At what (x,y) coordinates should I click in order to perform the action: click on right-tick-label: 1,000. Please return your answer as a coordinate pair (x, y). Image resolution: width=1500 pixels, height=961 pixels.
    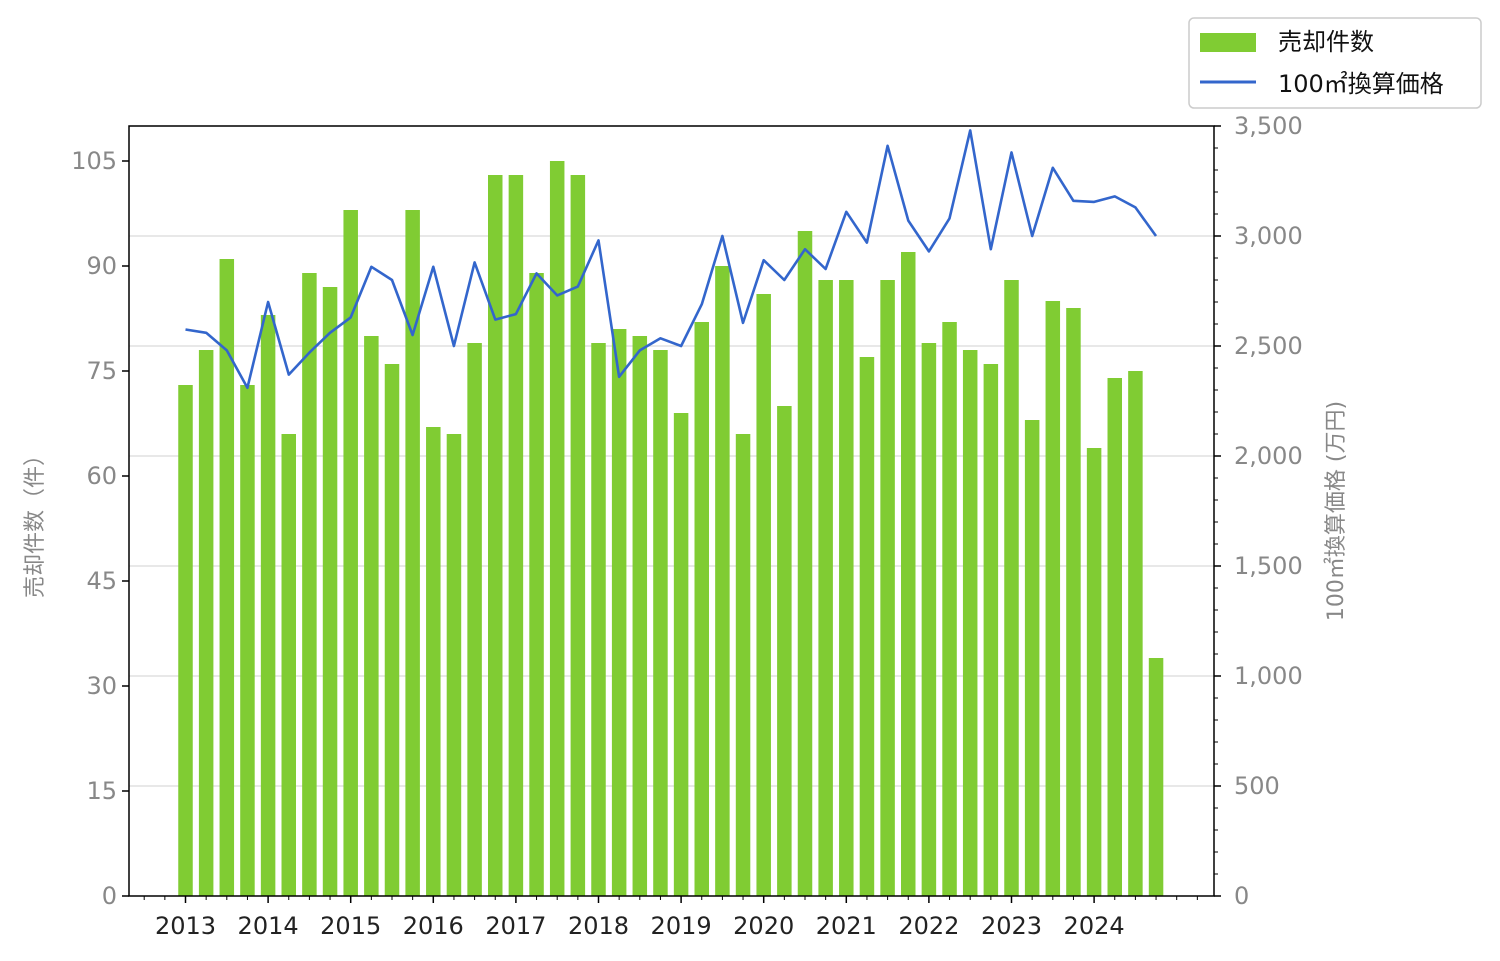
    Looking at the image, I should click on (1268, 676).